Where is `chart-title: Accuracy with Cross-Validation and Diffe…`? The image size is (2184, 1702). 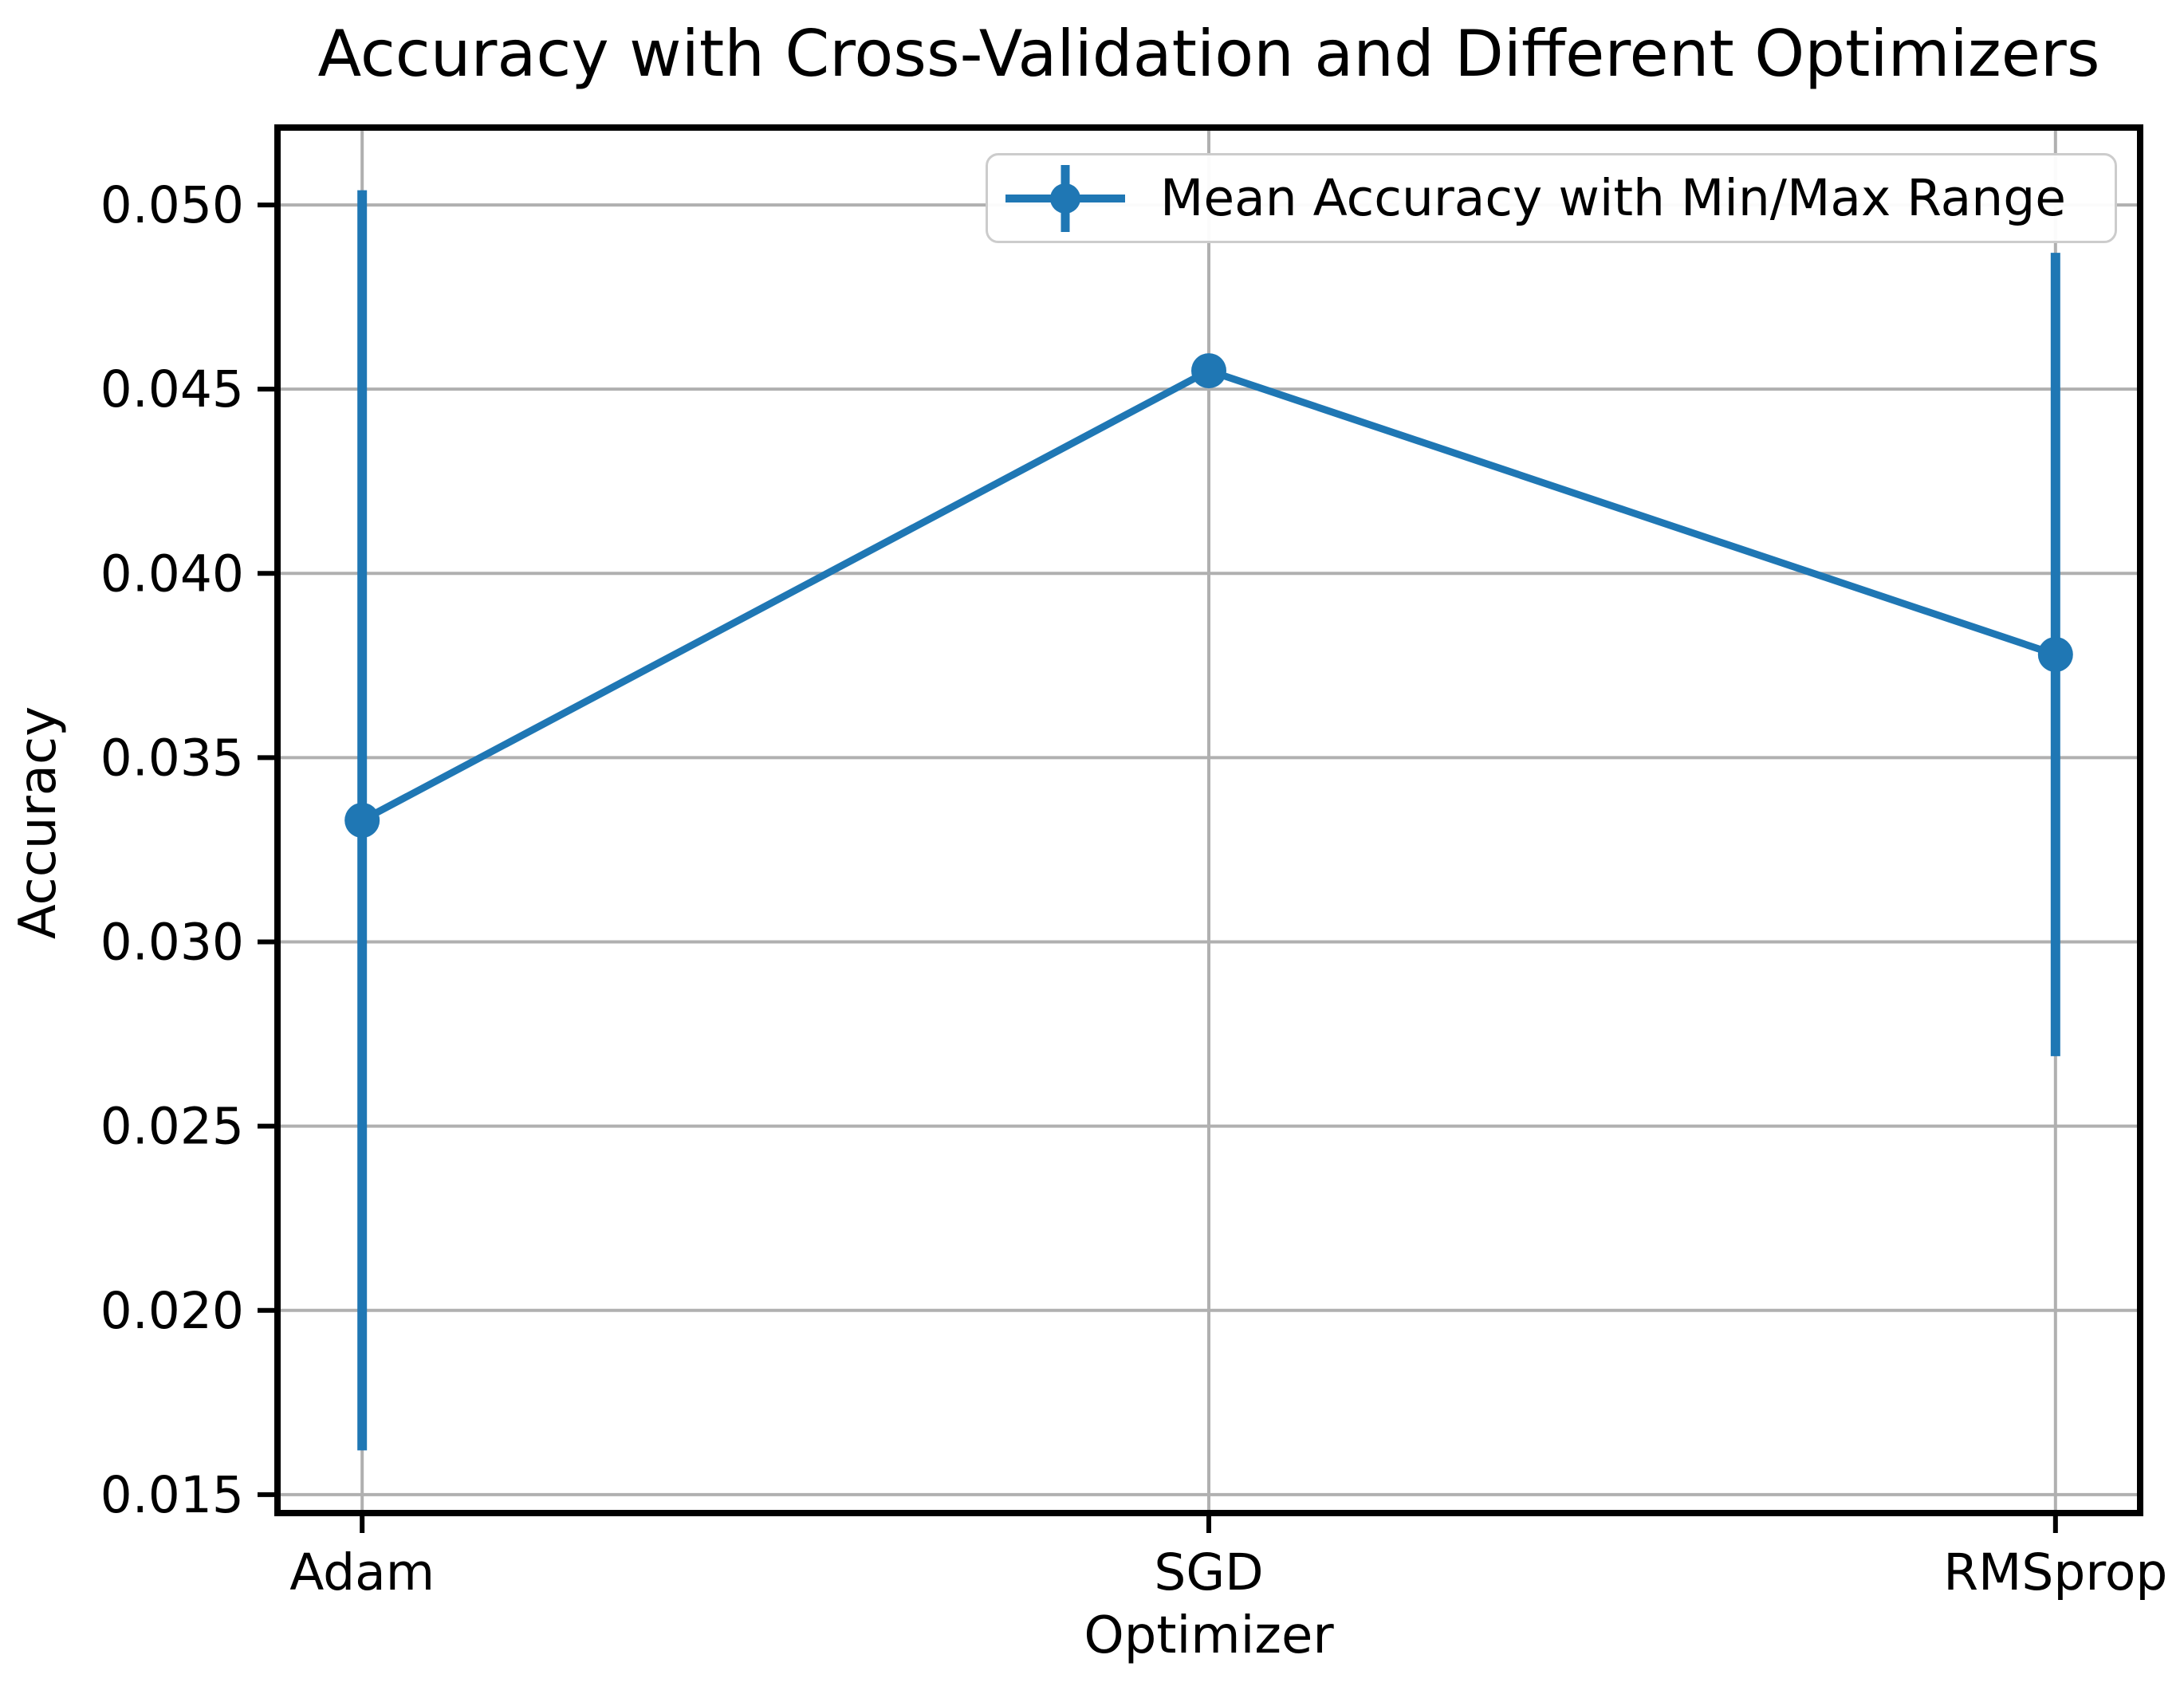 chart-title: Accuracy with Cross-Validation and Diffe… is located at coordinates (1208, 54).